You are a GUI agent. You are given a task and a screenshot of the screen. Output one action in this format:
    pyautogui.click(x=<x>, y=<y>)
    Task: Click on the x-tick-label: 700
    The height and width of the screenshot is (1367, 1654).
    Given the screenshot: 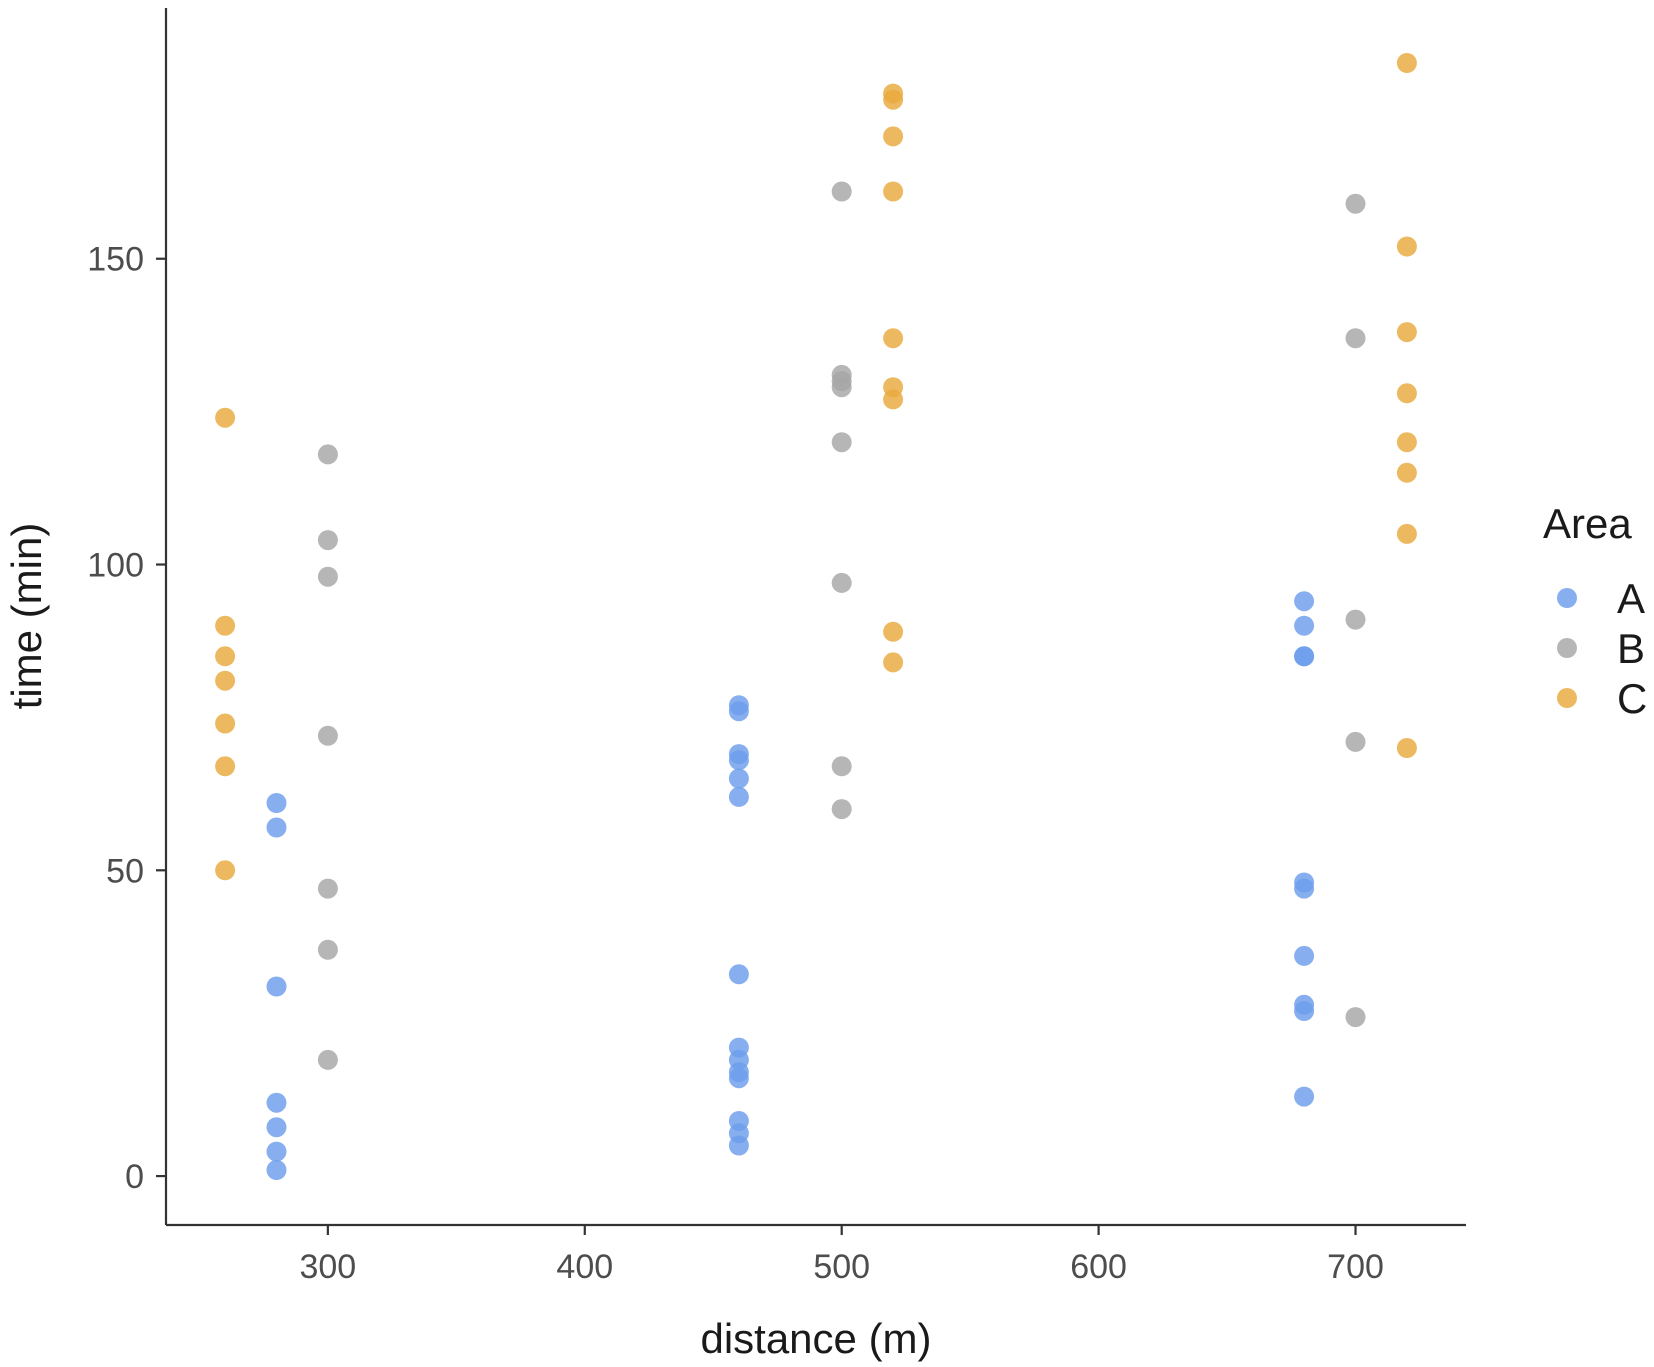 What is the action you would take?
    pyautogui.click(x=1355, y=1267)
    